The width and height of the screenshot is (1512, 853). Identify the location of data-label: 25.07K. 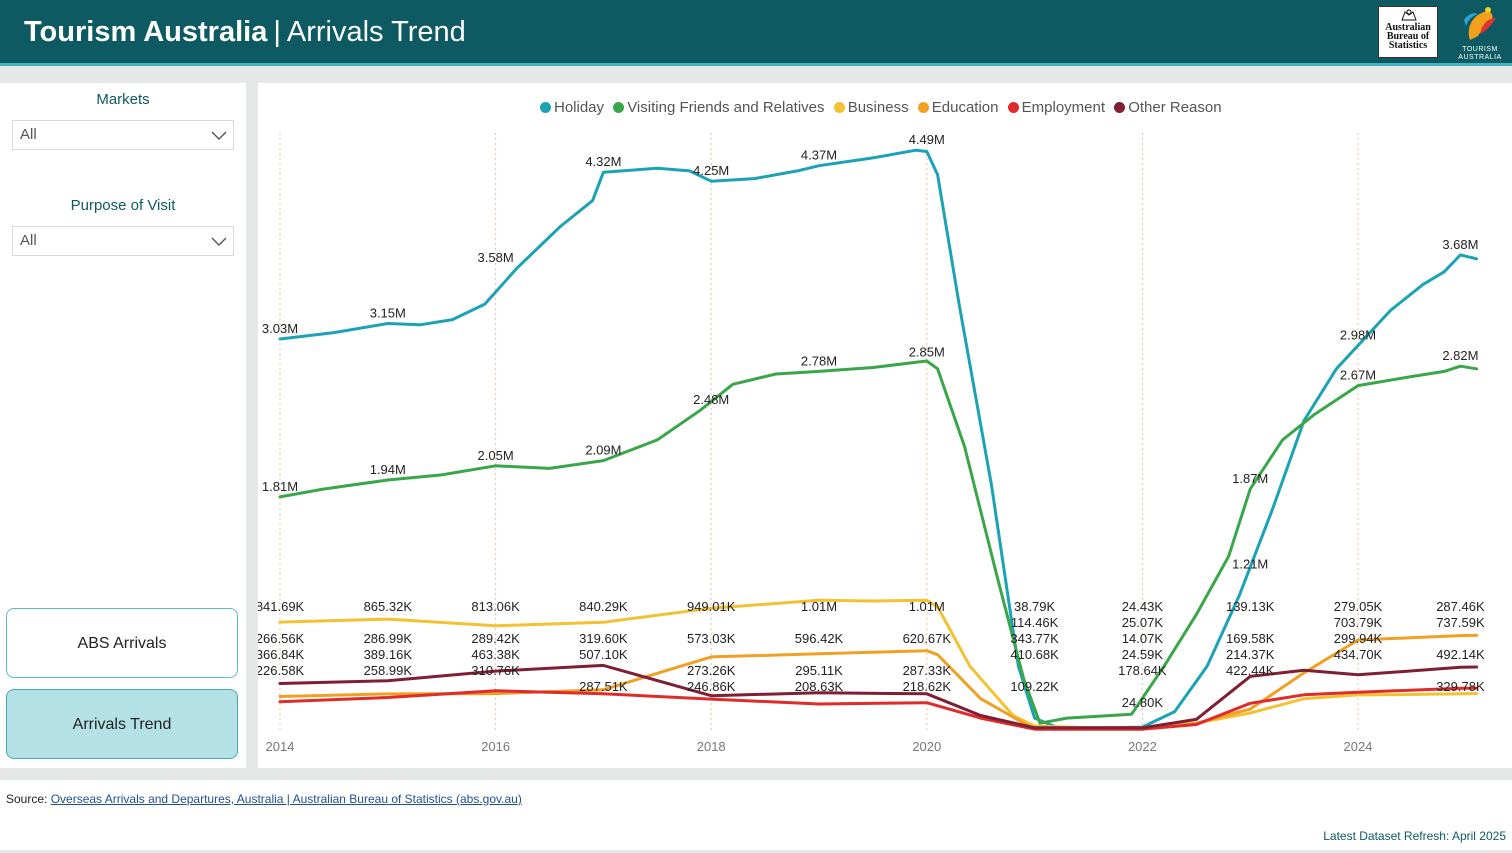
(1143, 622).